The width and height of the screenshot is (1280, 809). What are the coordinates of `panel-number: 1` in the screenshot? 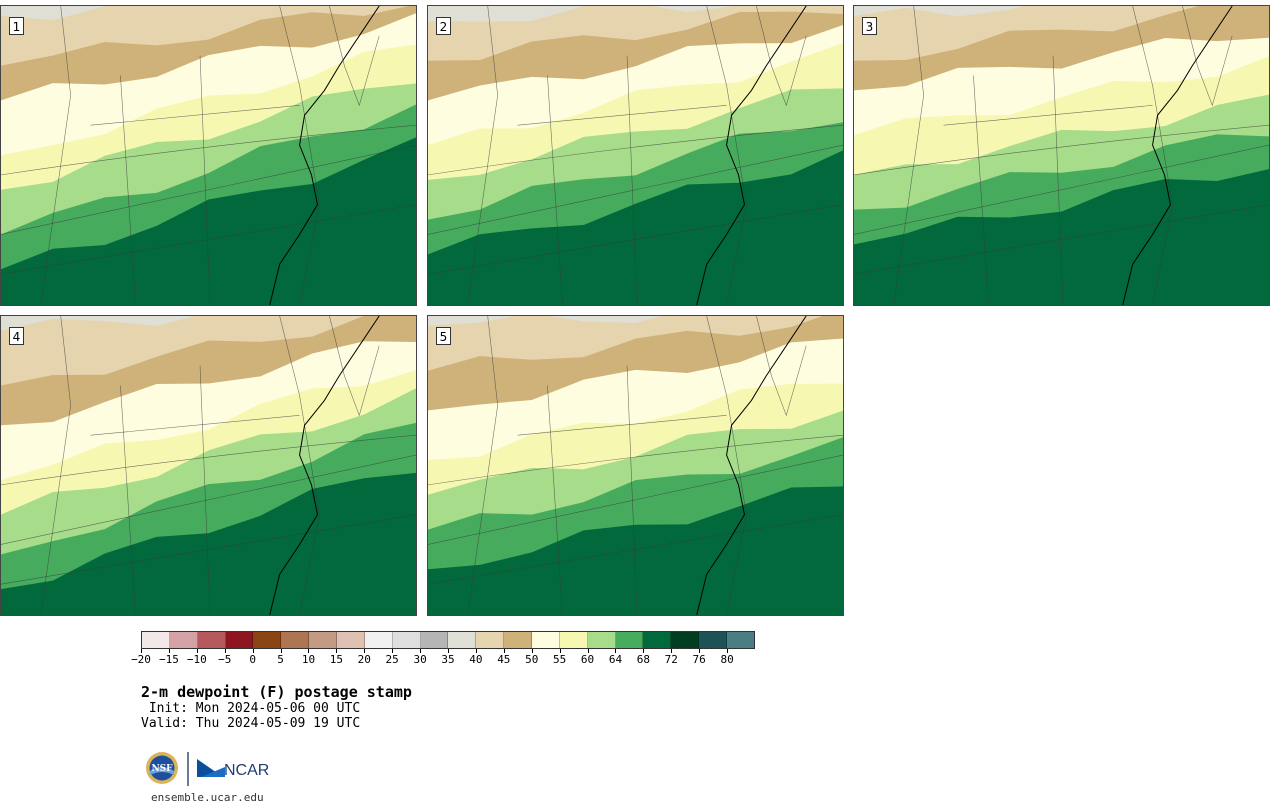 It's located at (16, 26).